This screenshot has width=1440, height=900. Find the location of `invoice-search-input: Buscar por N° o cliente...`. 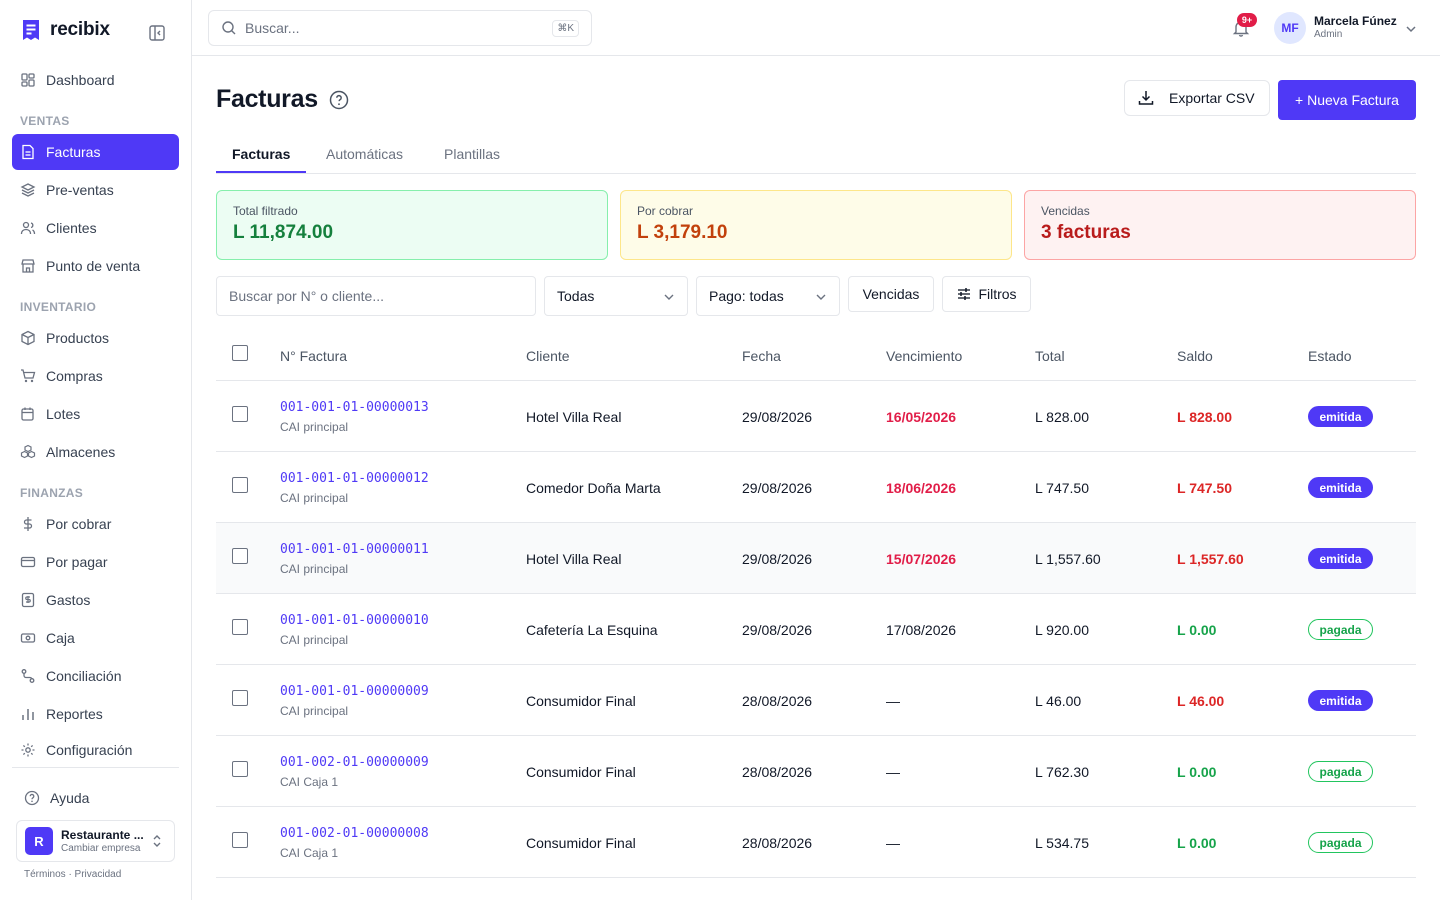

invoice-search-input: Buscar por N° o cliente... is located at coordinates (376, 296).